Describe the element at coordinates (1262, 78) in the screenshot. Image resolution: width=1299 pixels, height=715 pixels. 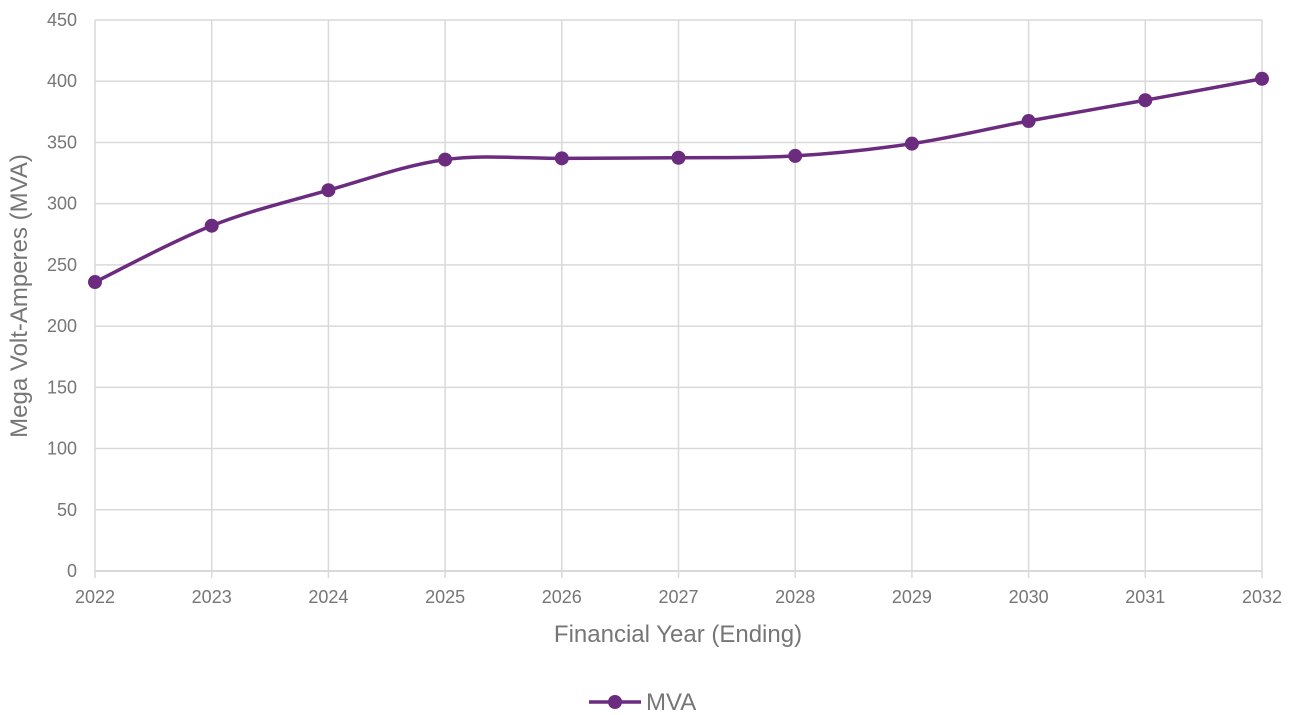
I see `data-point-2032` at that location.